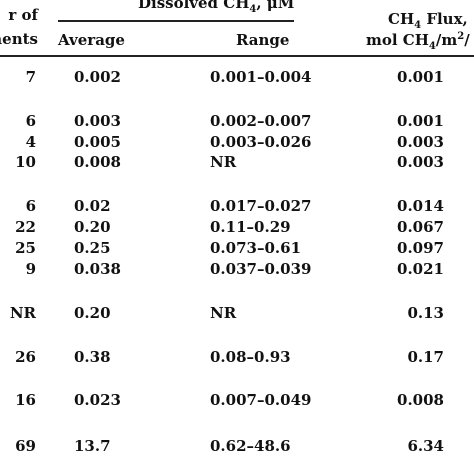 The width and height of the screenshot is (474, 474). What do you see at coordinates (92, 227) in the screenshot?
I see `row-6-average: 0.20` at bounding box center [92, 227].